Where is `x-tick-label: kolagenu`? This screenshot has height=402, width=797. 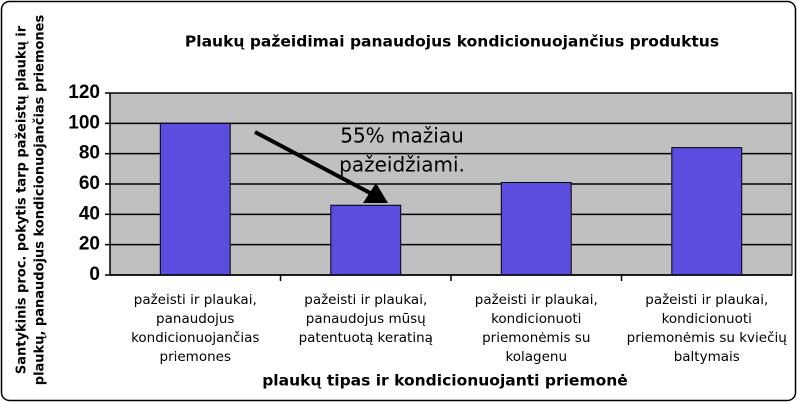 x-tick-label: kolagenu is located at coordinates (536, 357).